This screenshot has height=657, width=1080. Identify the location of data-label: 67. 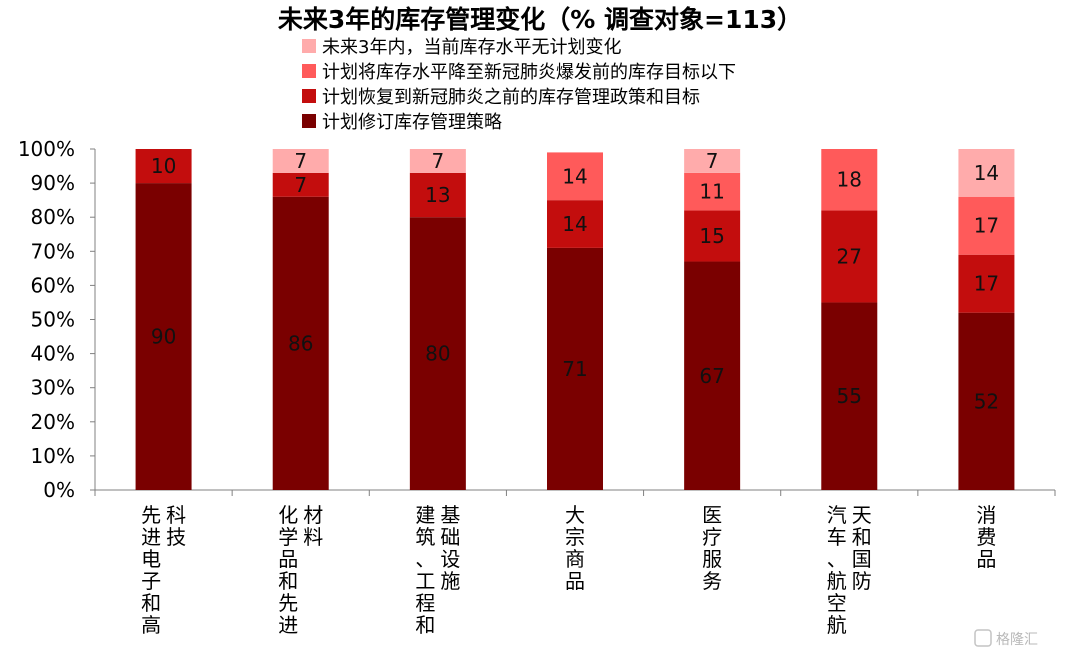
(711, 376).